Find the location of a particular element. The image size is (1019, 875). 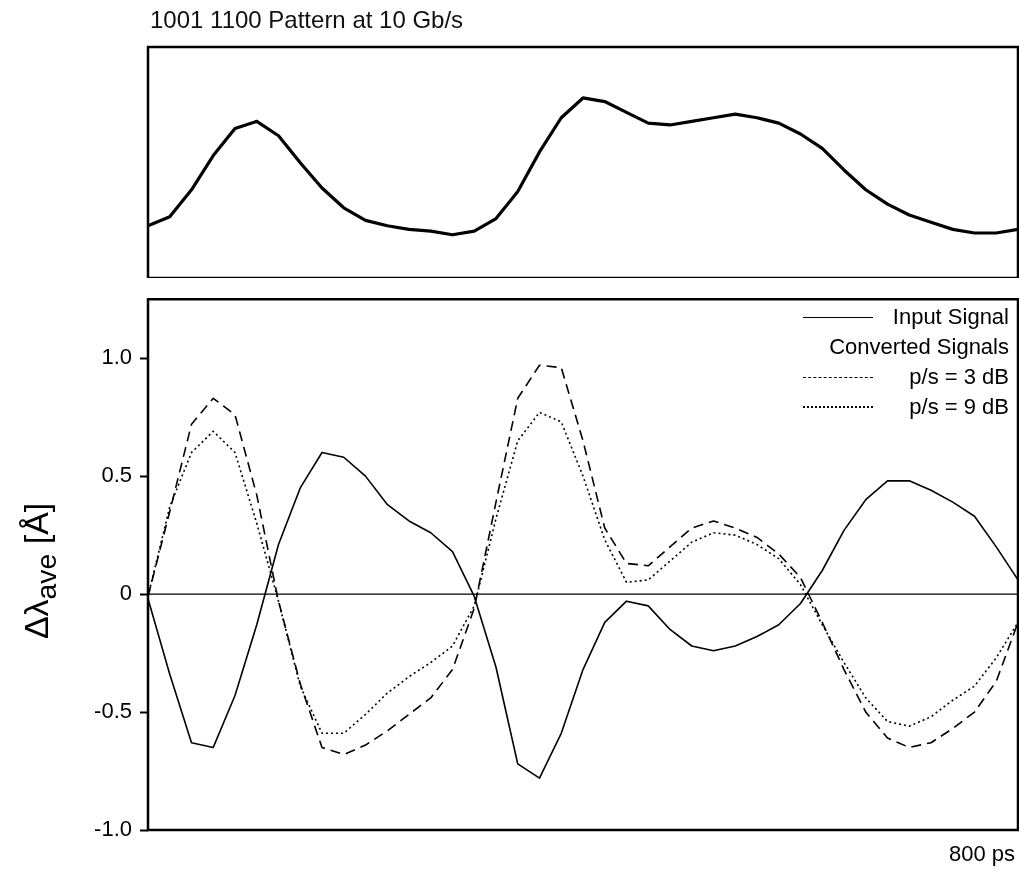

chart-title: 1001 1100 Pattern at 10 Gb/s is located at coordinates (307, 20).